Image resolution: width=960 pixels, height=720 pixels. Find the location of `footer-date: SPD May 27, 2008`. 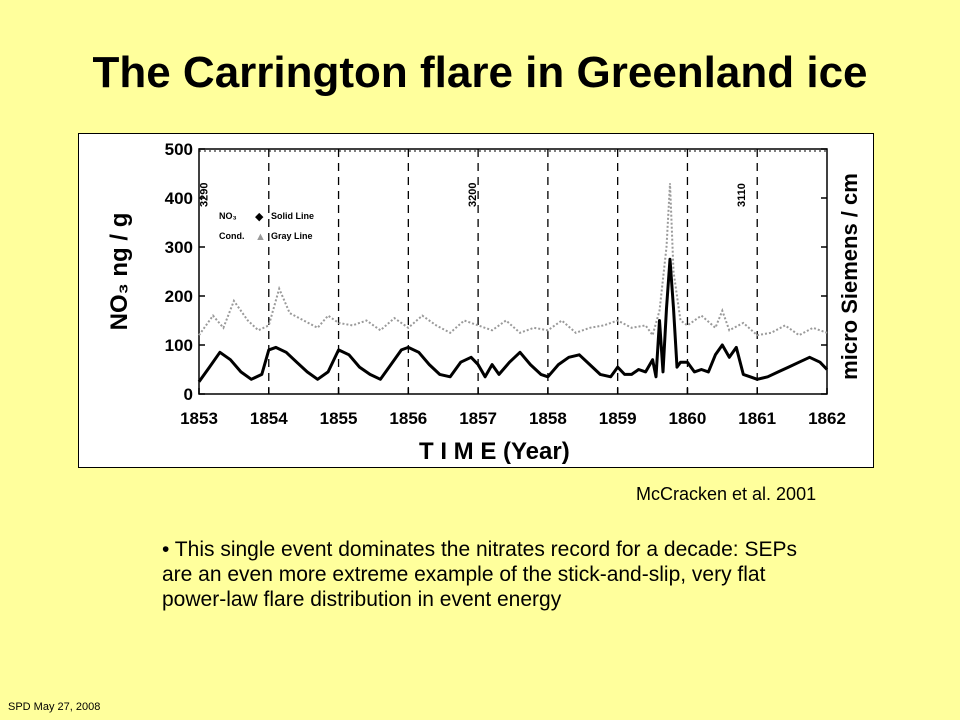

footer-date: SPD May 27, 2008 is located at coordinates (54, 707).